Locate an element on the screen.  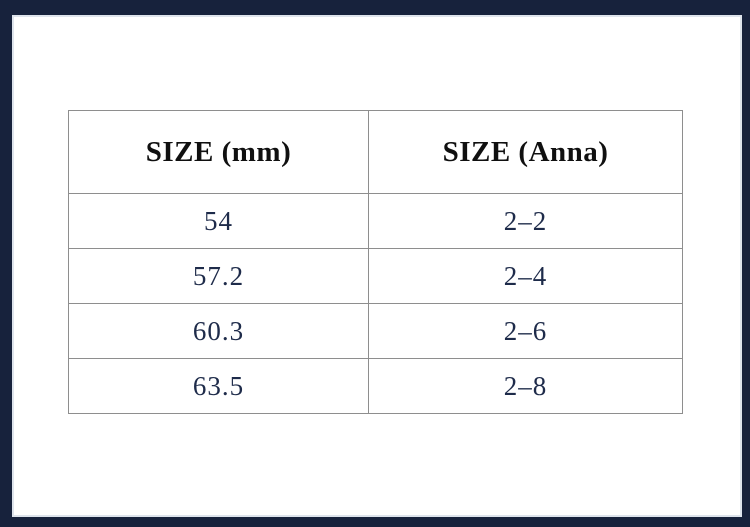
column-header-size-anna: SIZE (Anna) is located at coordinates (525, 152).